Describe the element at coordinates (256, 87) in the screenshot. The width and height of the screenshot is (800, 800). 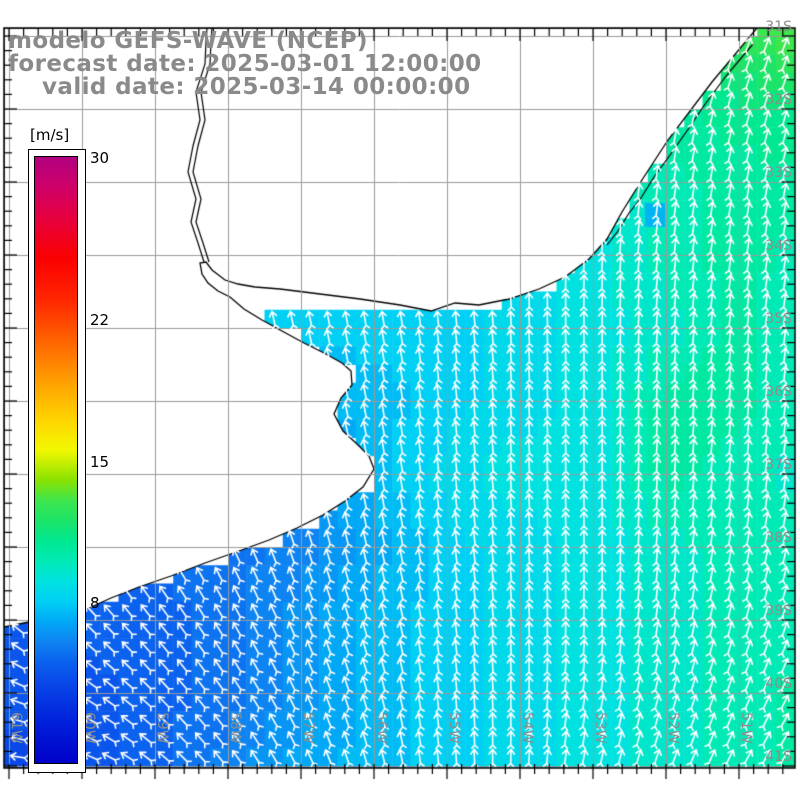
I see `valid-date: valid date: 2025-03-14 00:00:00` at that location.